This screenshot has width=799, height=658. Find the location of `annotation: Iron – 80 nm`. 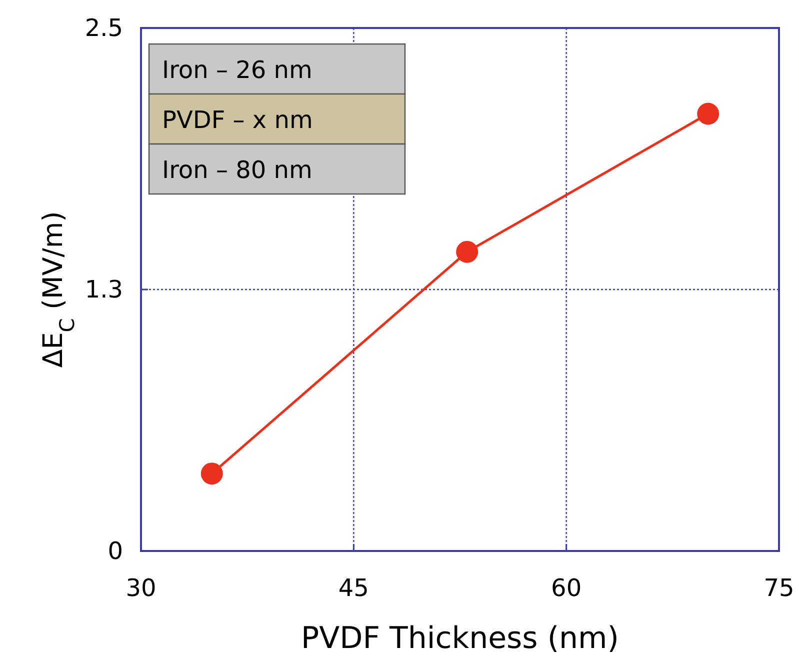

annotation: Iron – 80 nm is located at coordinates (237, 170).